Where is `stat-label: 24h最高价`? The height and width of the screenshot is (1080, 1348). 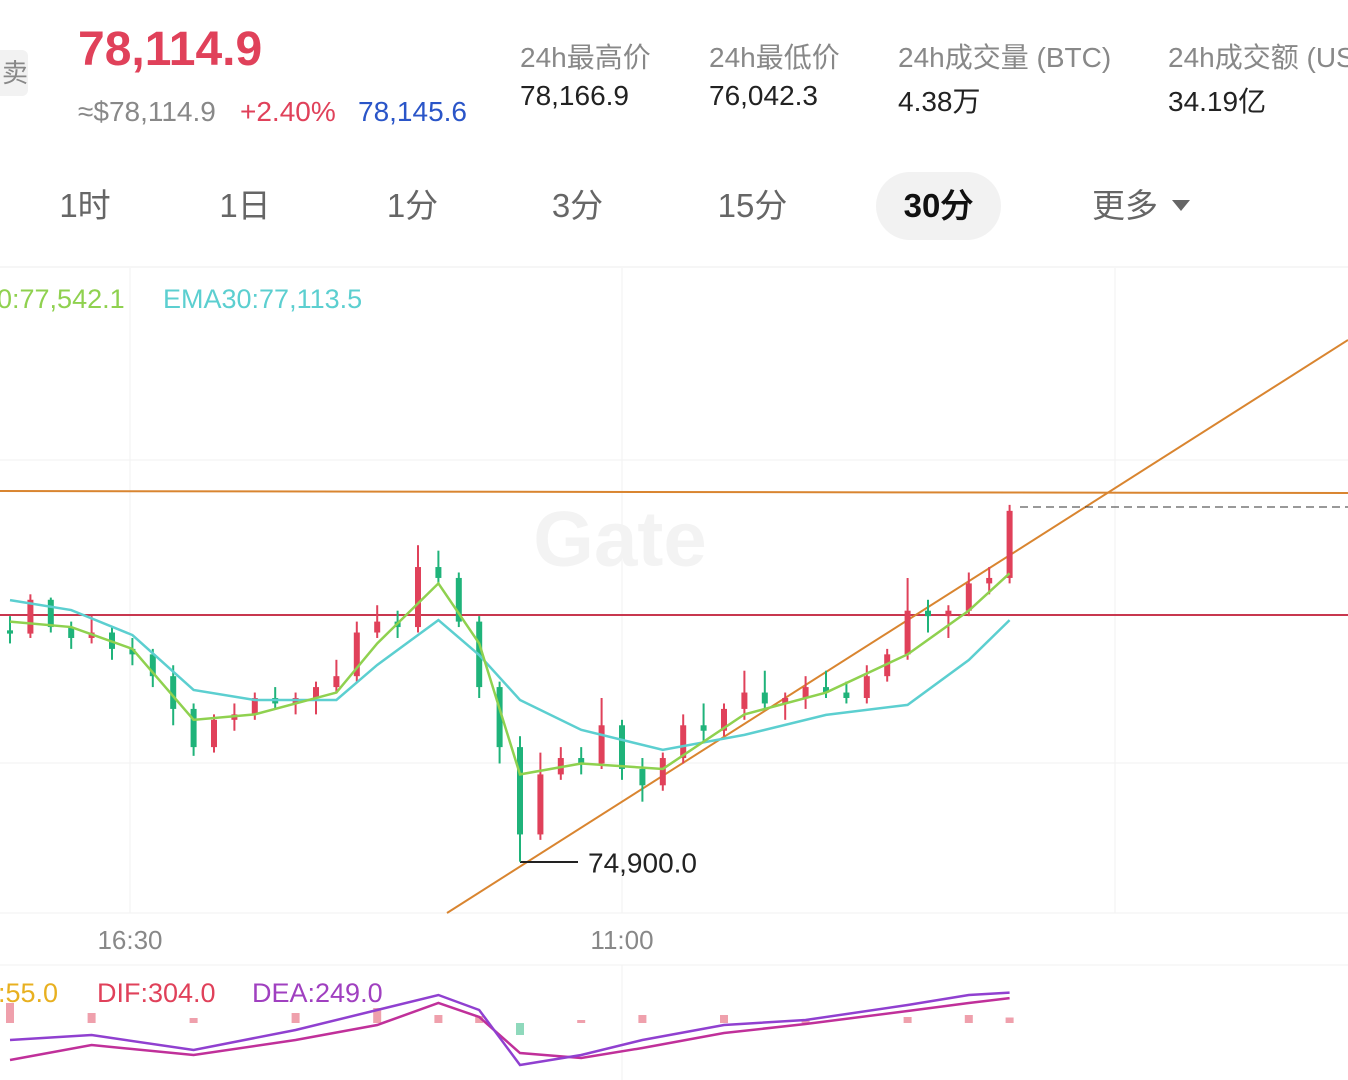 stat-label: 24h最高价 is located at coordinates (585, 57).